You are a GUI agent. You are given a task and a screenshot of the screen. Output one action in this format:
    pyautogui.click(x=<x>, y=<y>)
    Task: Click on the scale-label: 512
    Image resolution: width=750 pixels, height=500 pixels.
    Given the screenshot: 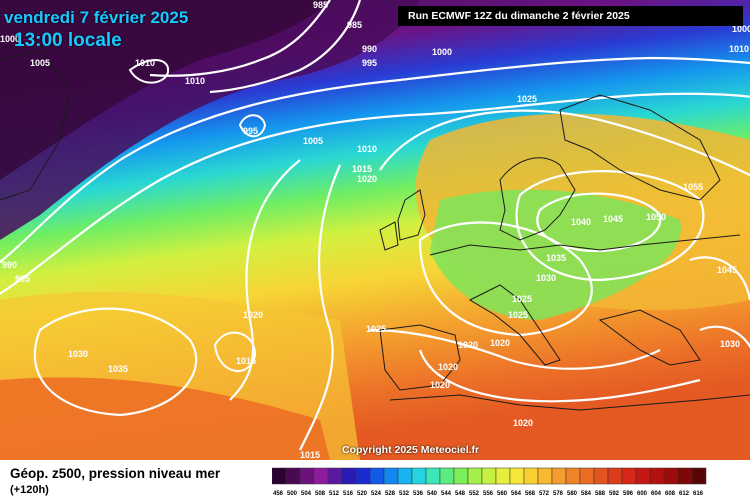 What is the action you would take?
    pyautogui.click(x=334, y=494)
    